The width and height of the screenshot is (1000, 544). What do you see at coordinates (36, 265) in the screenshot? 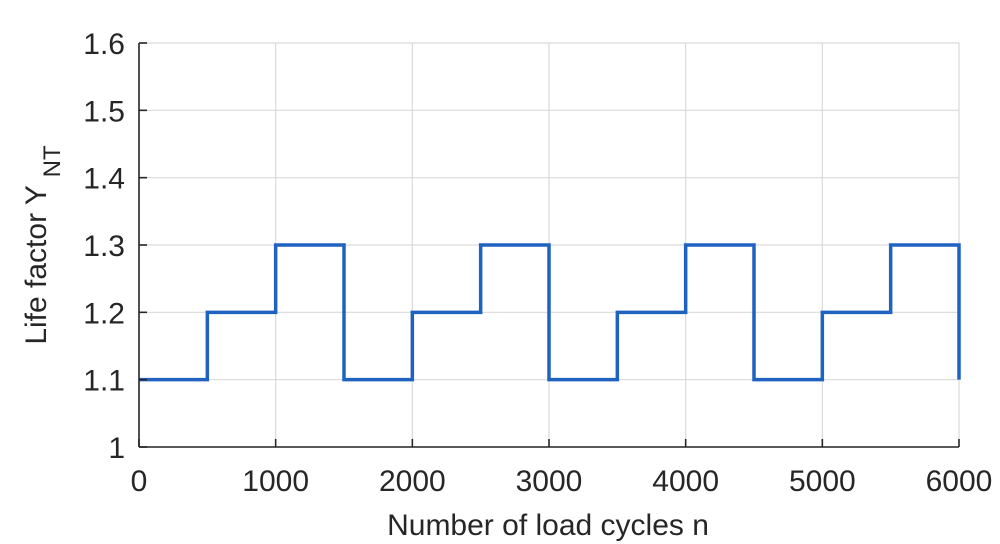
I see `y-axis-title-main: Life factor Y` at bounding box center [36, 265].